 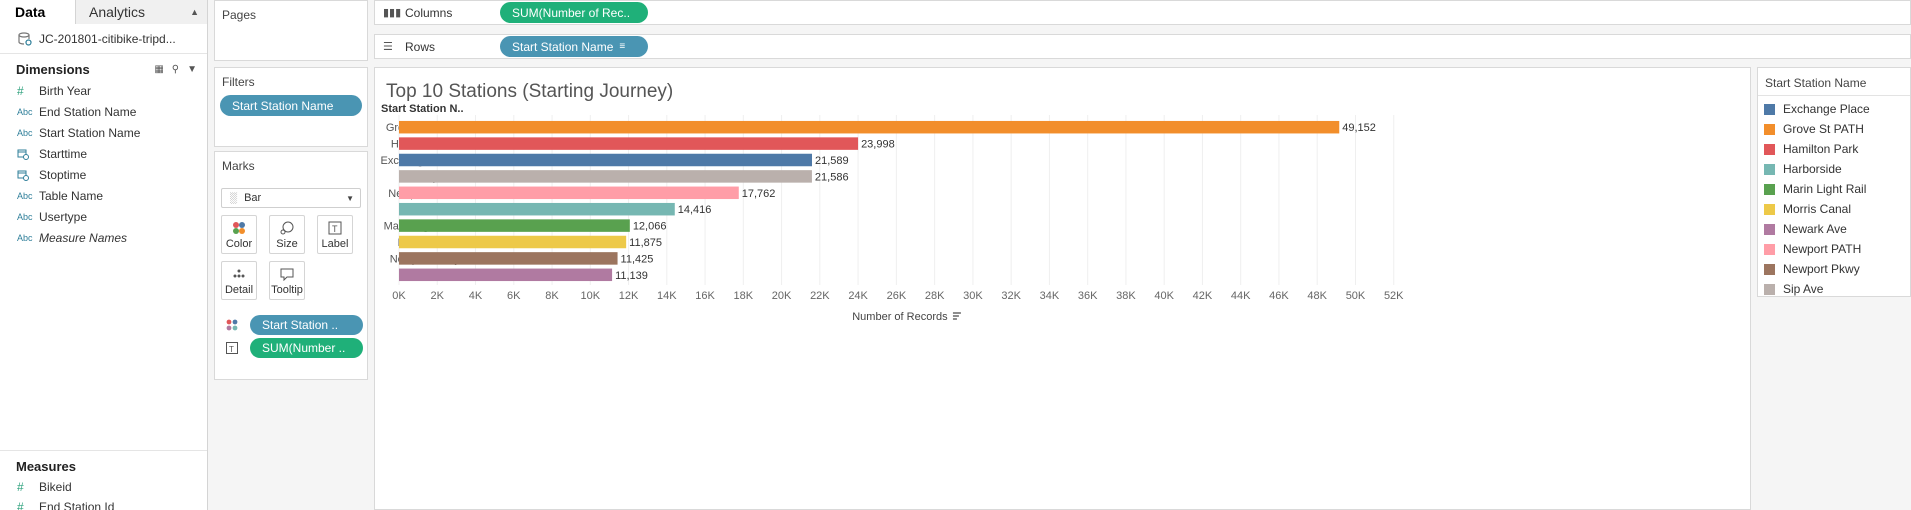 I want to click on legend-item: Newport Pkwy, so click(x=1834, y=269).